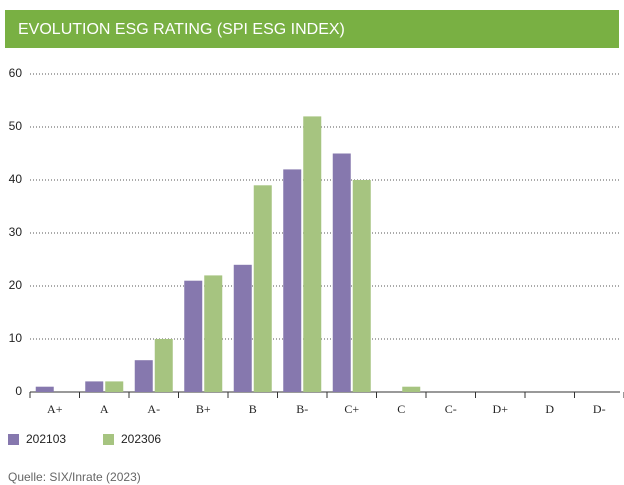 This screenshot has height=485, width=624. What do you see at coordinates (16, 126) in the screenshot?
I see `y-tick-label: 50` at bounding box center [16, 126].